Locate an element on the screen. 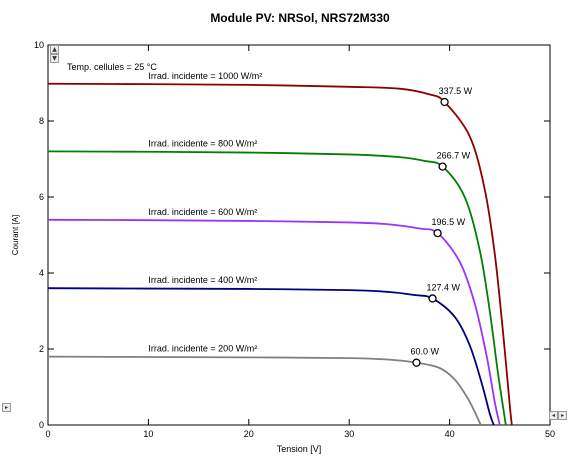 Image resolution: width=567 pixels, height=456 pixels. y-tick-label: 6 is located at coordinates (41, 197).